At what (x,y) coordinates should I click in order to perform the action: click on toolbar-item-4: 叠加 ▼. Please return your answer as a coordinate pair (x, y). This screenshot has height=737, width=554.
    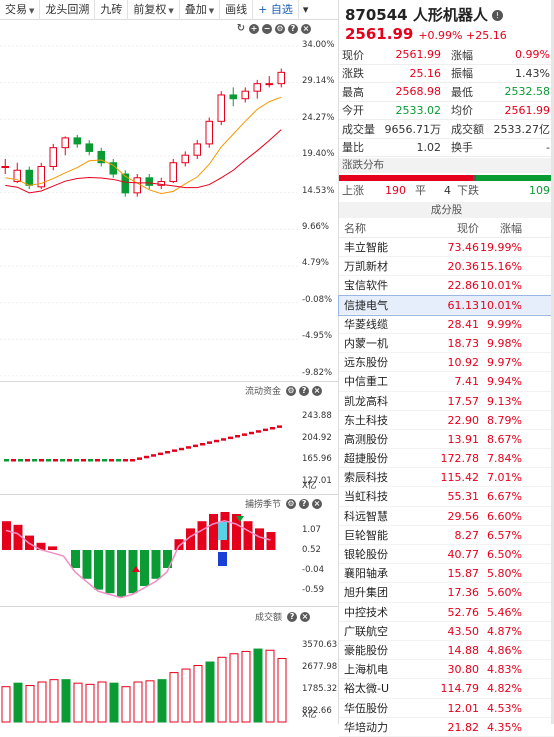
    Looking at the image, I should click on (200, 10).